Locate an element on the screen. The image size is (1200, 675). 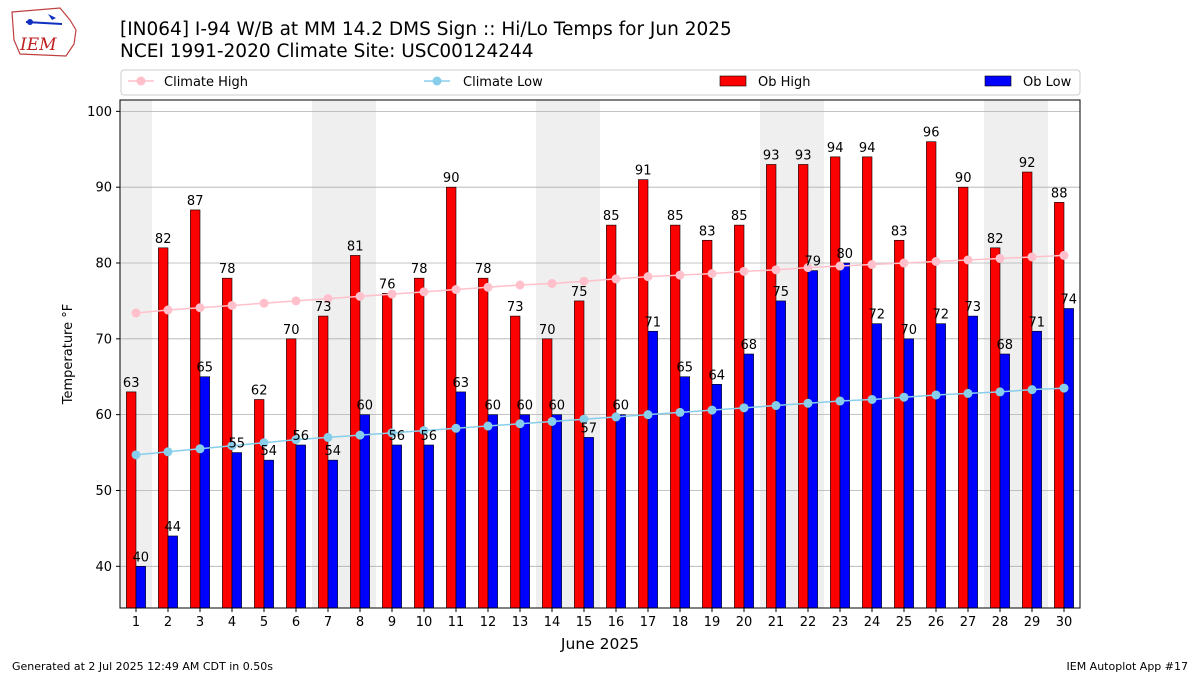
chart-subtitle: NCEI 1991-2020 Climate Site: USC00124244 is located at coordinates (327, 51).